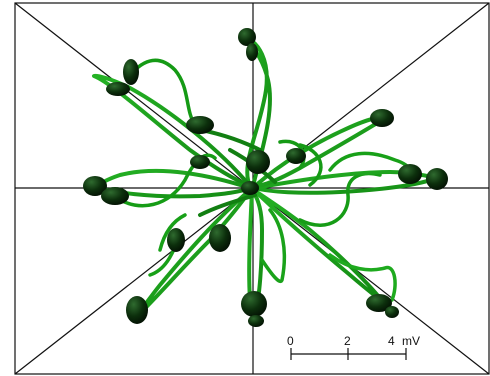 The image size is (490, 376). Describe the element at coordinates (379, 303) in the screenshot. I see `blob-lower-right` at that location.